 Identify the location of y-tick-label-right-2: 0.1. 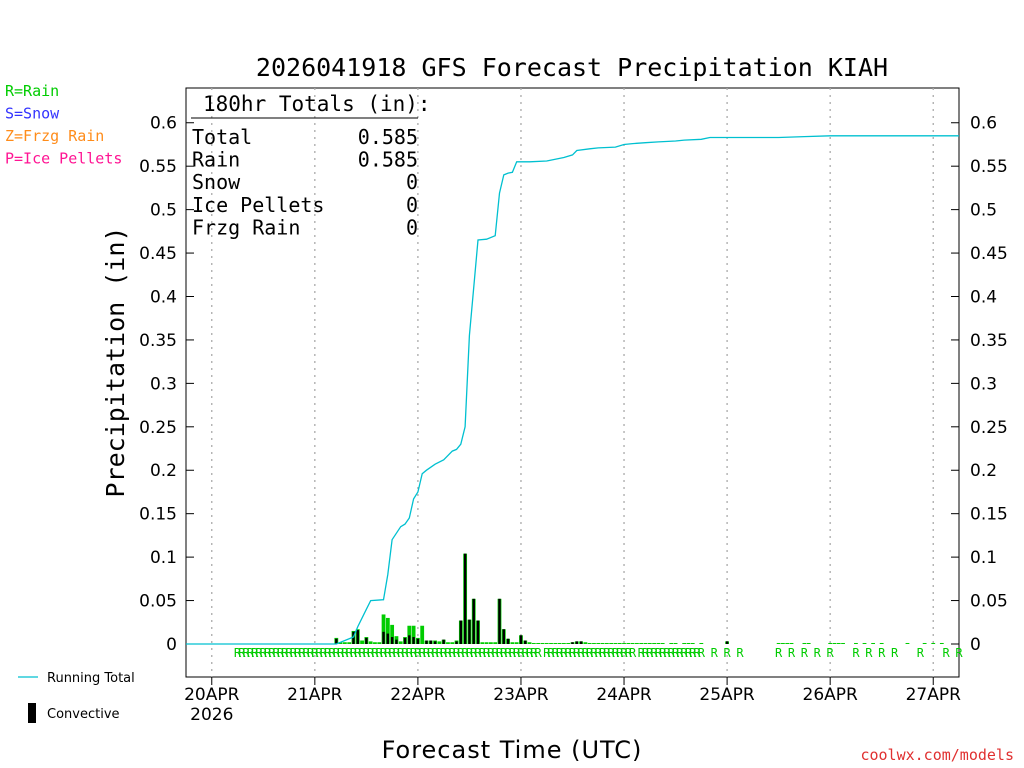
(983, 558).